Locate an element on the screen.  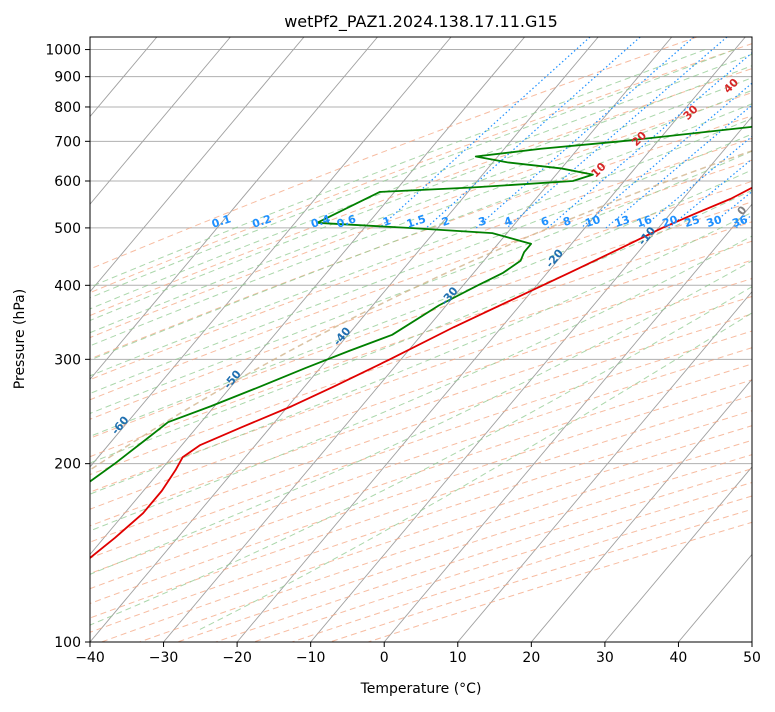
y-tick-label: 400 is located at coordinates (67, 286).